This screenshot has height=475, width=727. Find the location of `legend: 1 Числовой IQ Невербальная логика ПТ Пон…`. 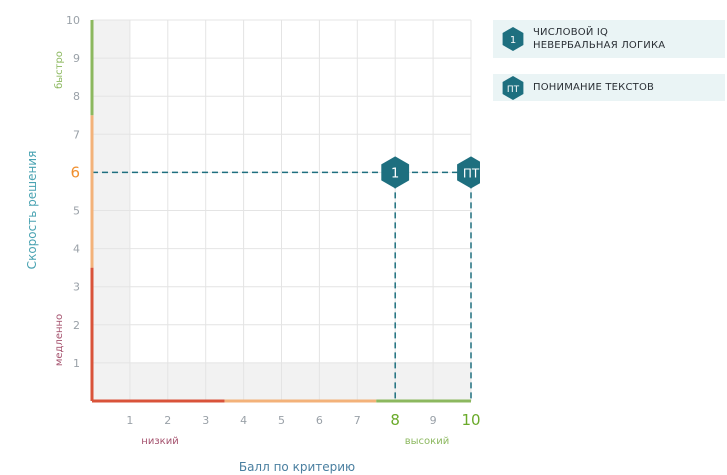

legend: 1 Числовой IQ Невербальная логика ПТ Пон… is located at coordinates (609, 68).